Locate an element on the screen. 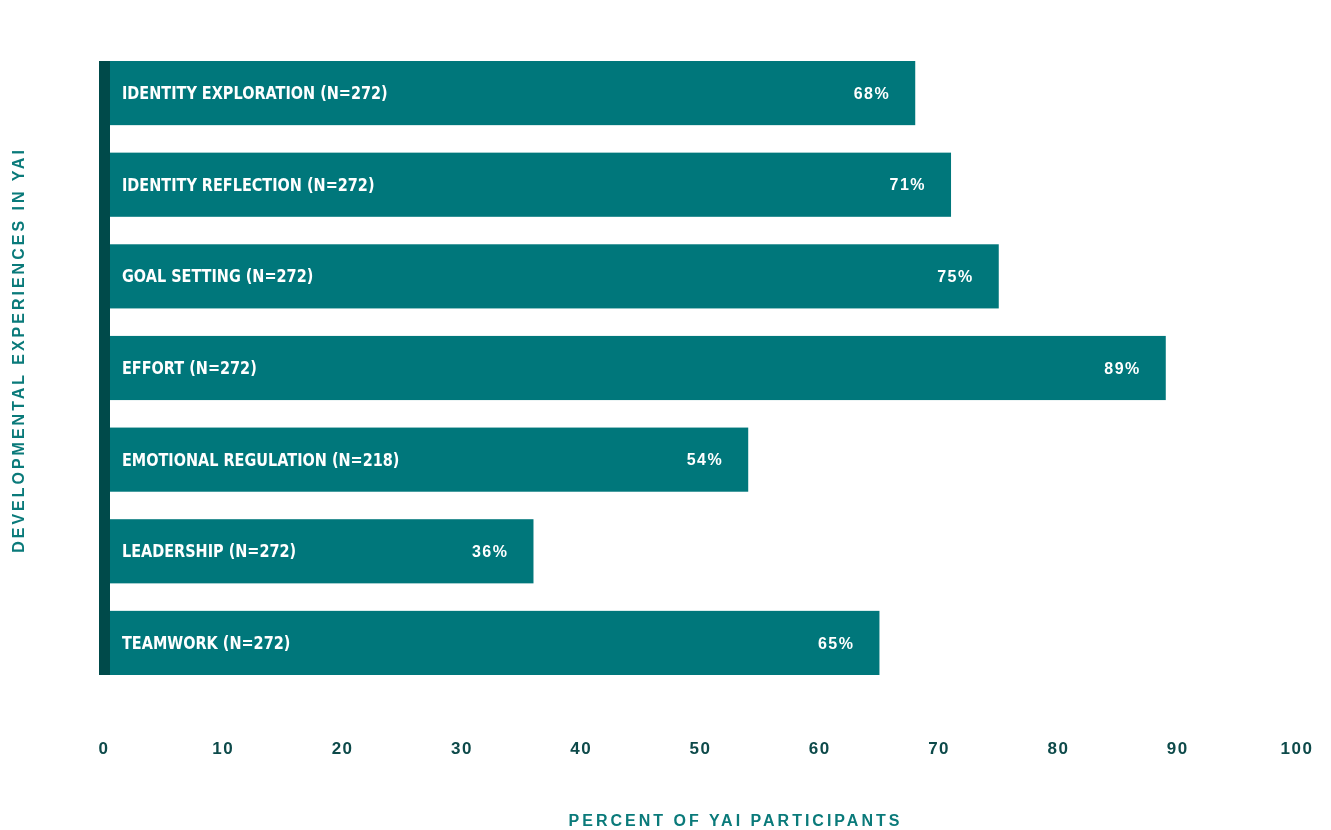 Image resolution: width=1331 pixels, height=830 pixels. y-tick-label: EFFORT (N=272) is located at coordinates (189, 368).